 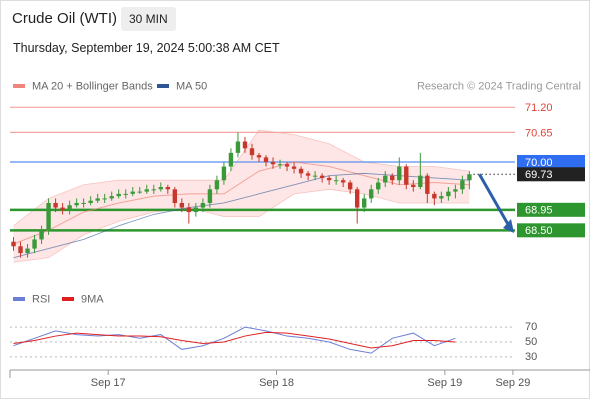 I want to click on timeframe-button: 30 MIN, so click(x=148, y=19).